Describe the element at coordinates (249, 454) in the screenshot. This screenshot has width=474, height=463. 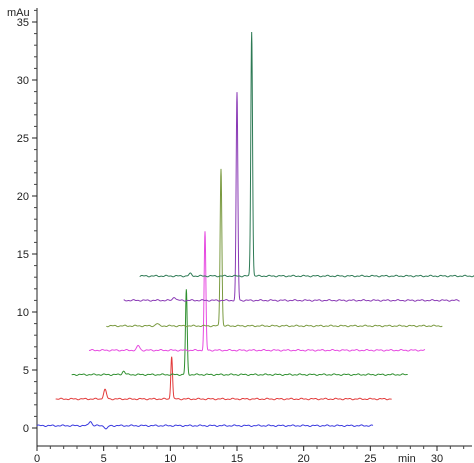
I see `x-ticks: 0 5 10 15 20 25 30` at that location.